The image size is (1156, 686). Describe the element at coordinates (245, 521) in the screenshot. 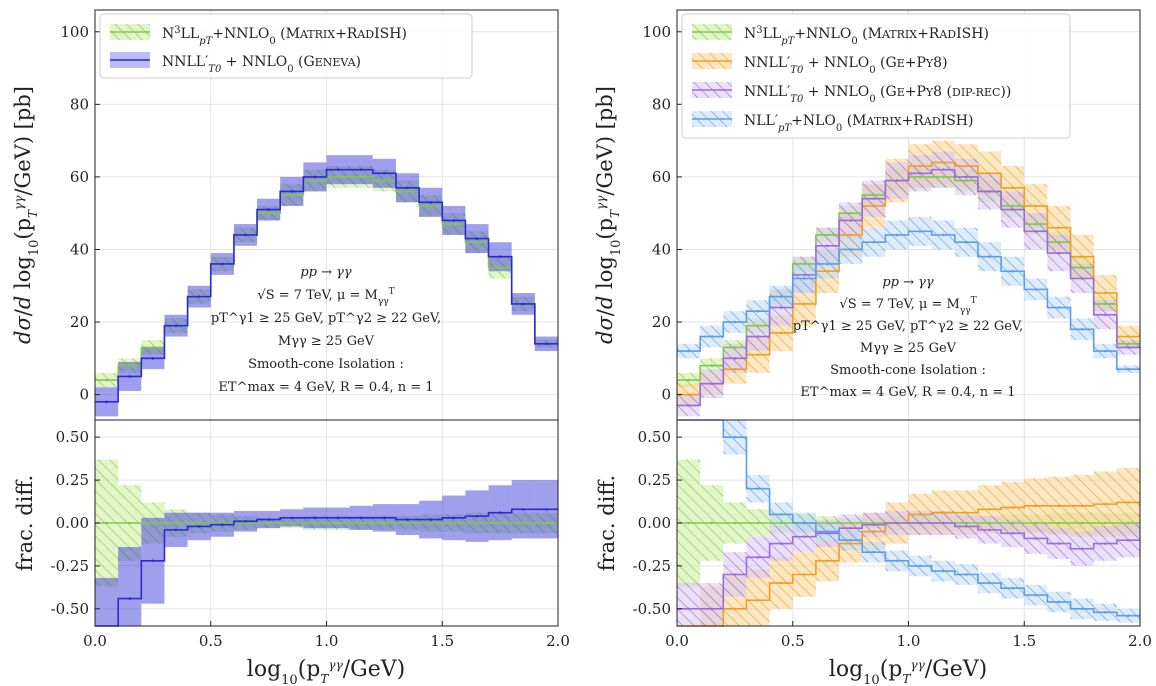

I see `ratio-point-s1-b6` at that location.